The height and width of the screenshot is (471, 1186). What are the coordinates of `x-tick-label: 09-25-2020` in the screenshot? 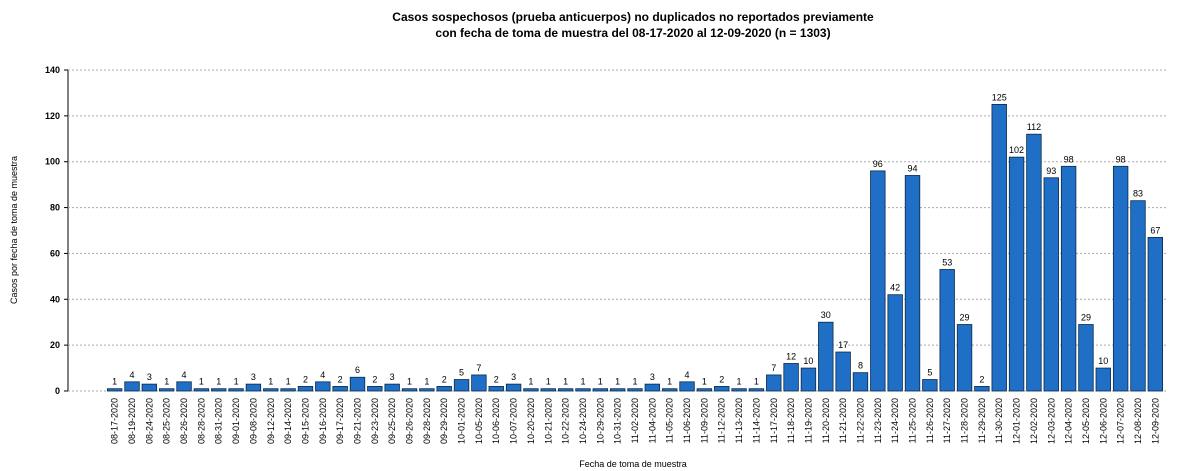 It's located at (392, 421).